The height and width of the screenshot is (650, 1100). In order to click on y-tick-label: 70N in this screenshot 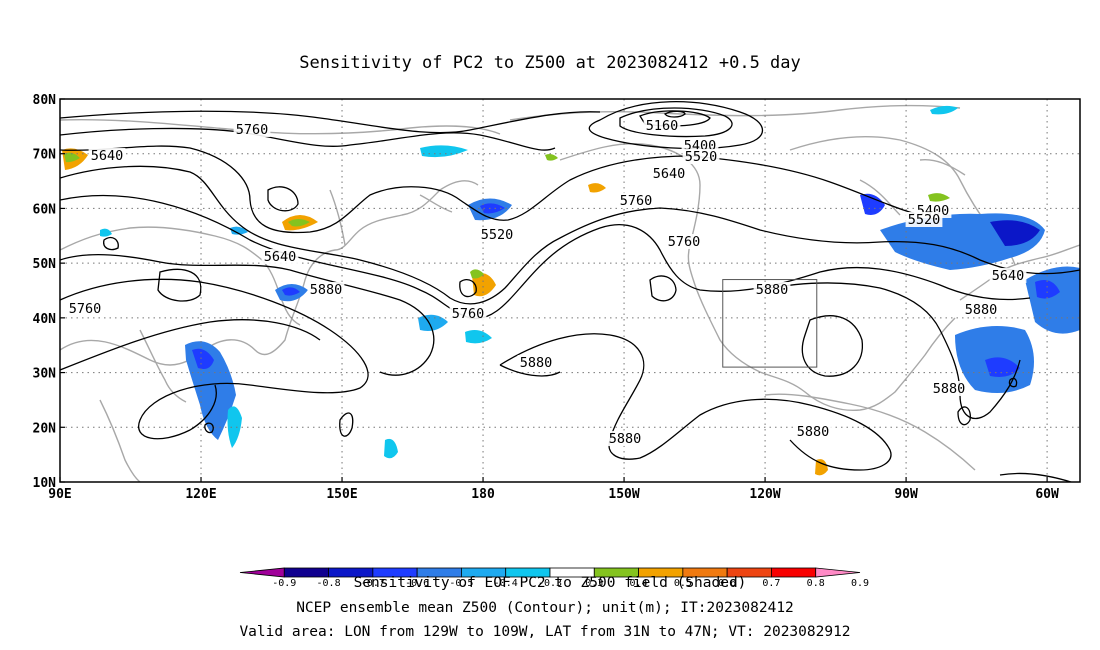, I will do `click(45, 155)`.